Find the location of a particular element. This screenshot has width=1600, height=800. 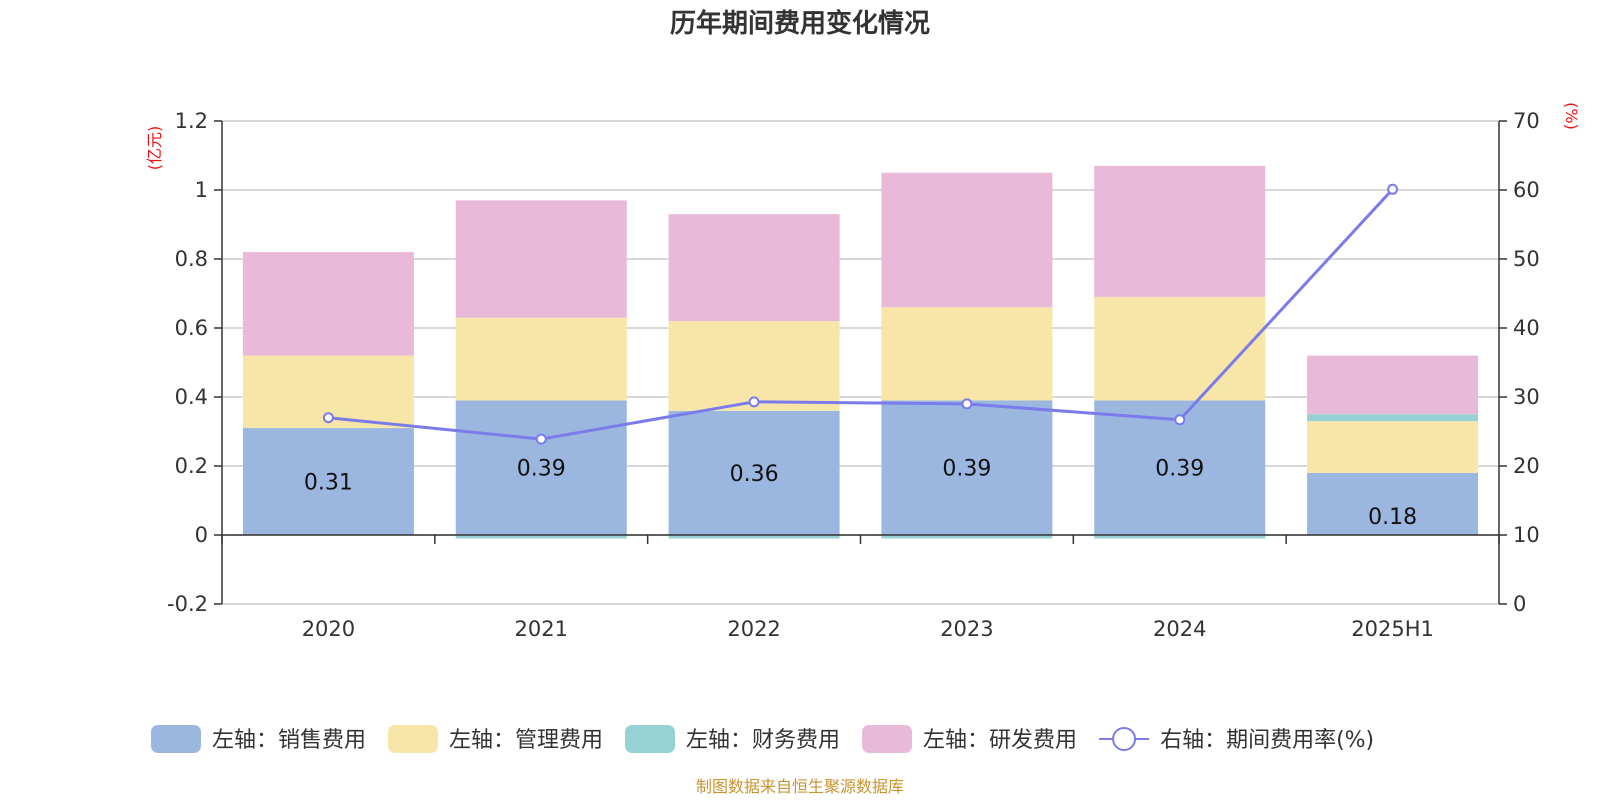

x-tick-label: 2023 is located at coordinates (966, 629).